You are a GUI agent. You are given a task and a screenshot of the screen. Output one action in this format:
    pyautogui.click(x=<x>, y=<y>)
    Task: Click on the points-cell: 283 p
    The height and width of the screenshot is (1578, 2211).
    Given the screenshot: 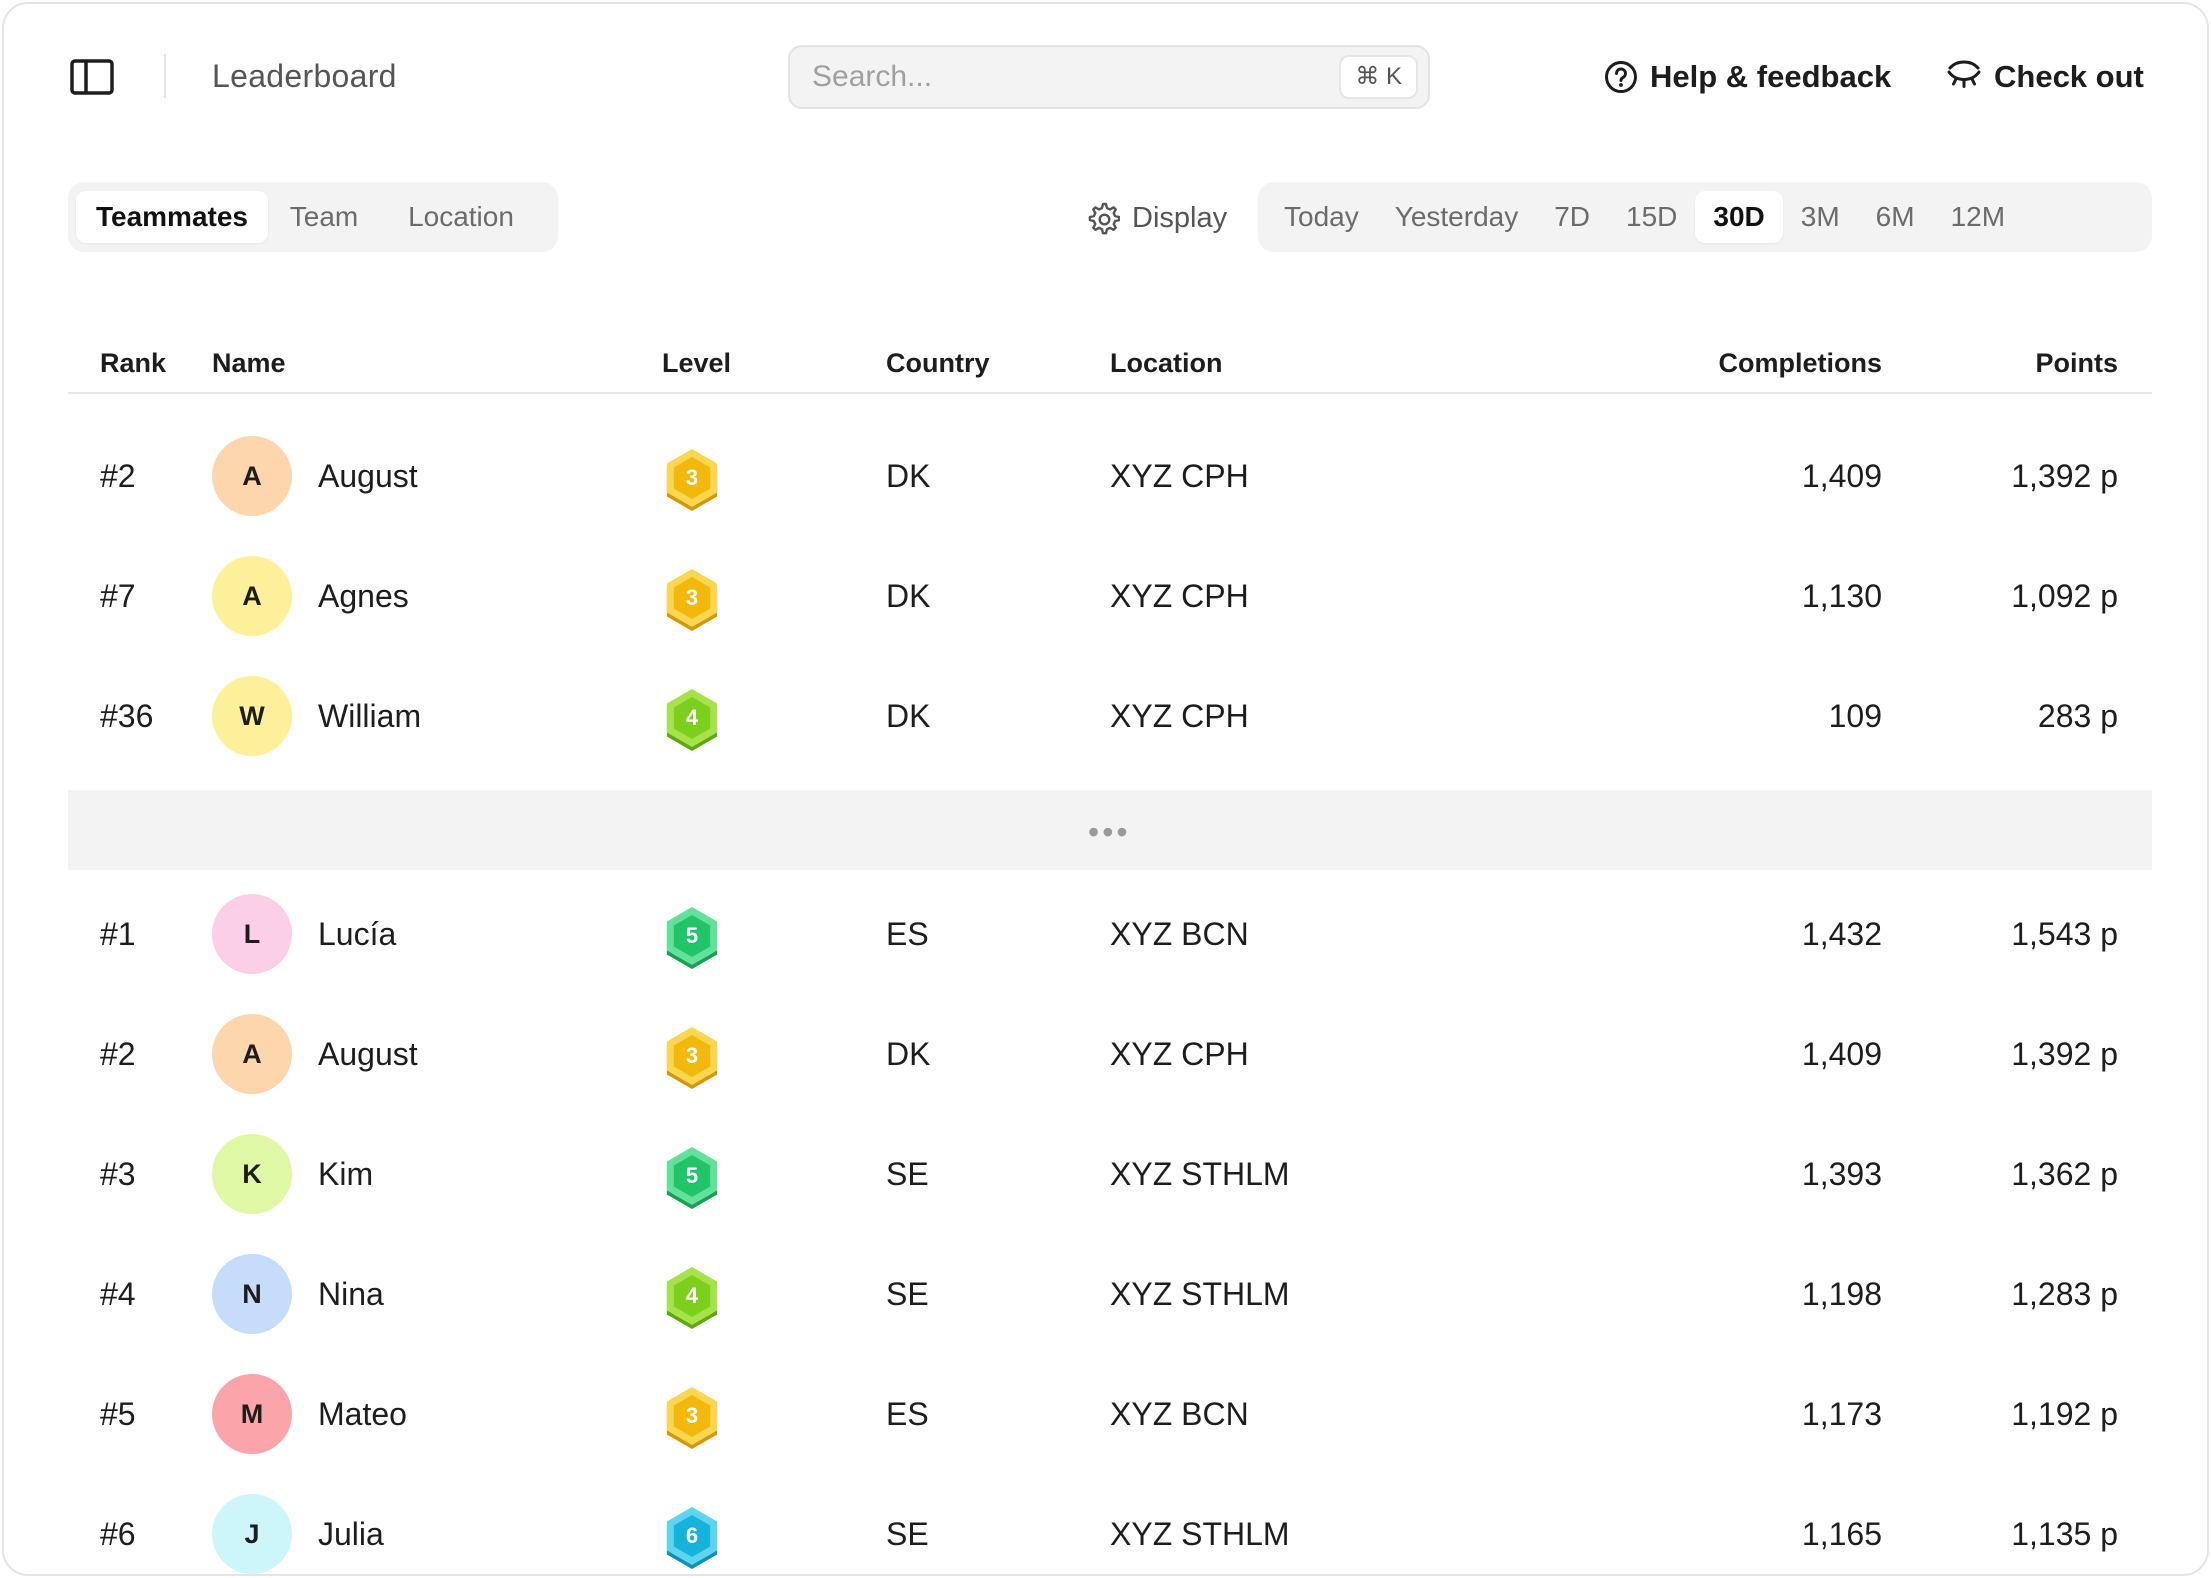 What is the action you would take?
    pyautogui.click(x=2077, y=716)
    